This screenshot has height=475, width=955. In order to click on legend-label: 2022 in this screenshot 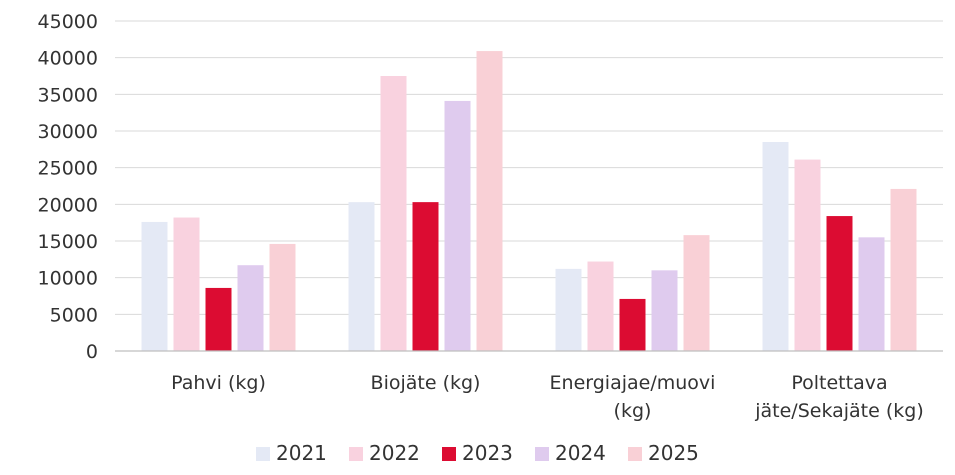, I will do `click(394, 453)`.